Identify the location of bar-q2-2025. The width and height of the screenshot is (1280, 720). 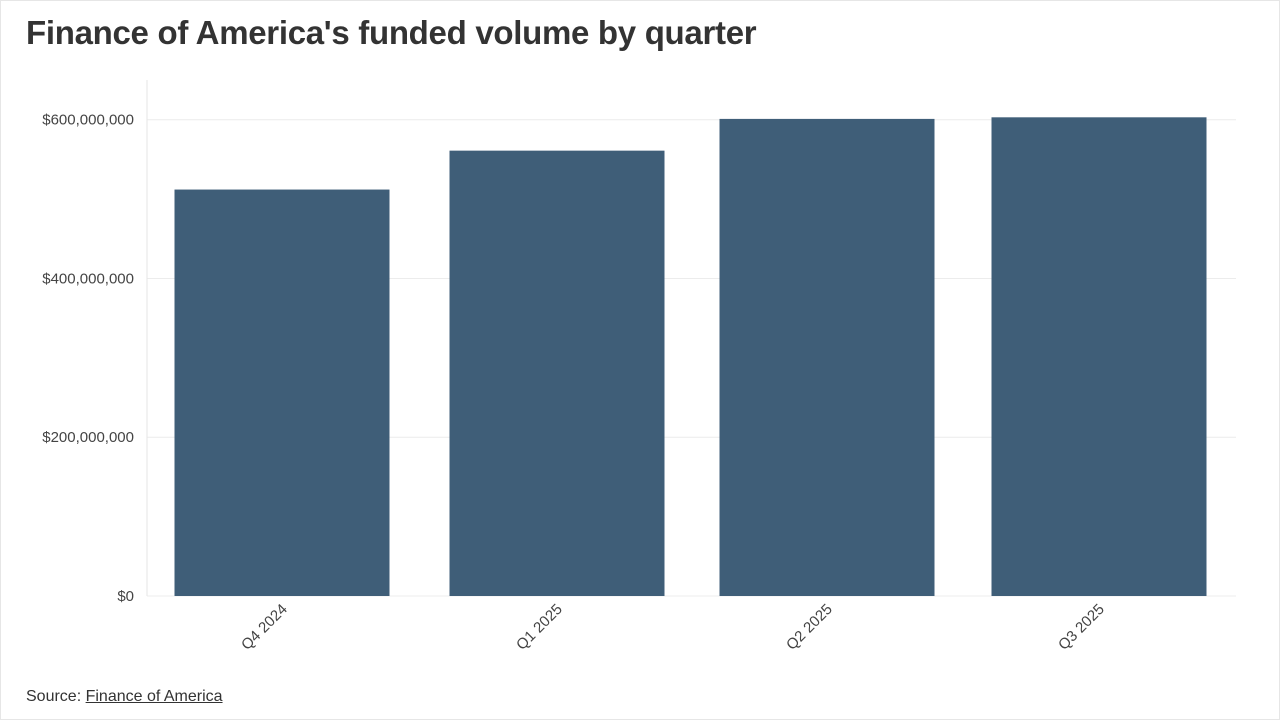
(827, 357).